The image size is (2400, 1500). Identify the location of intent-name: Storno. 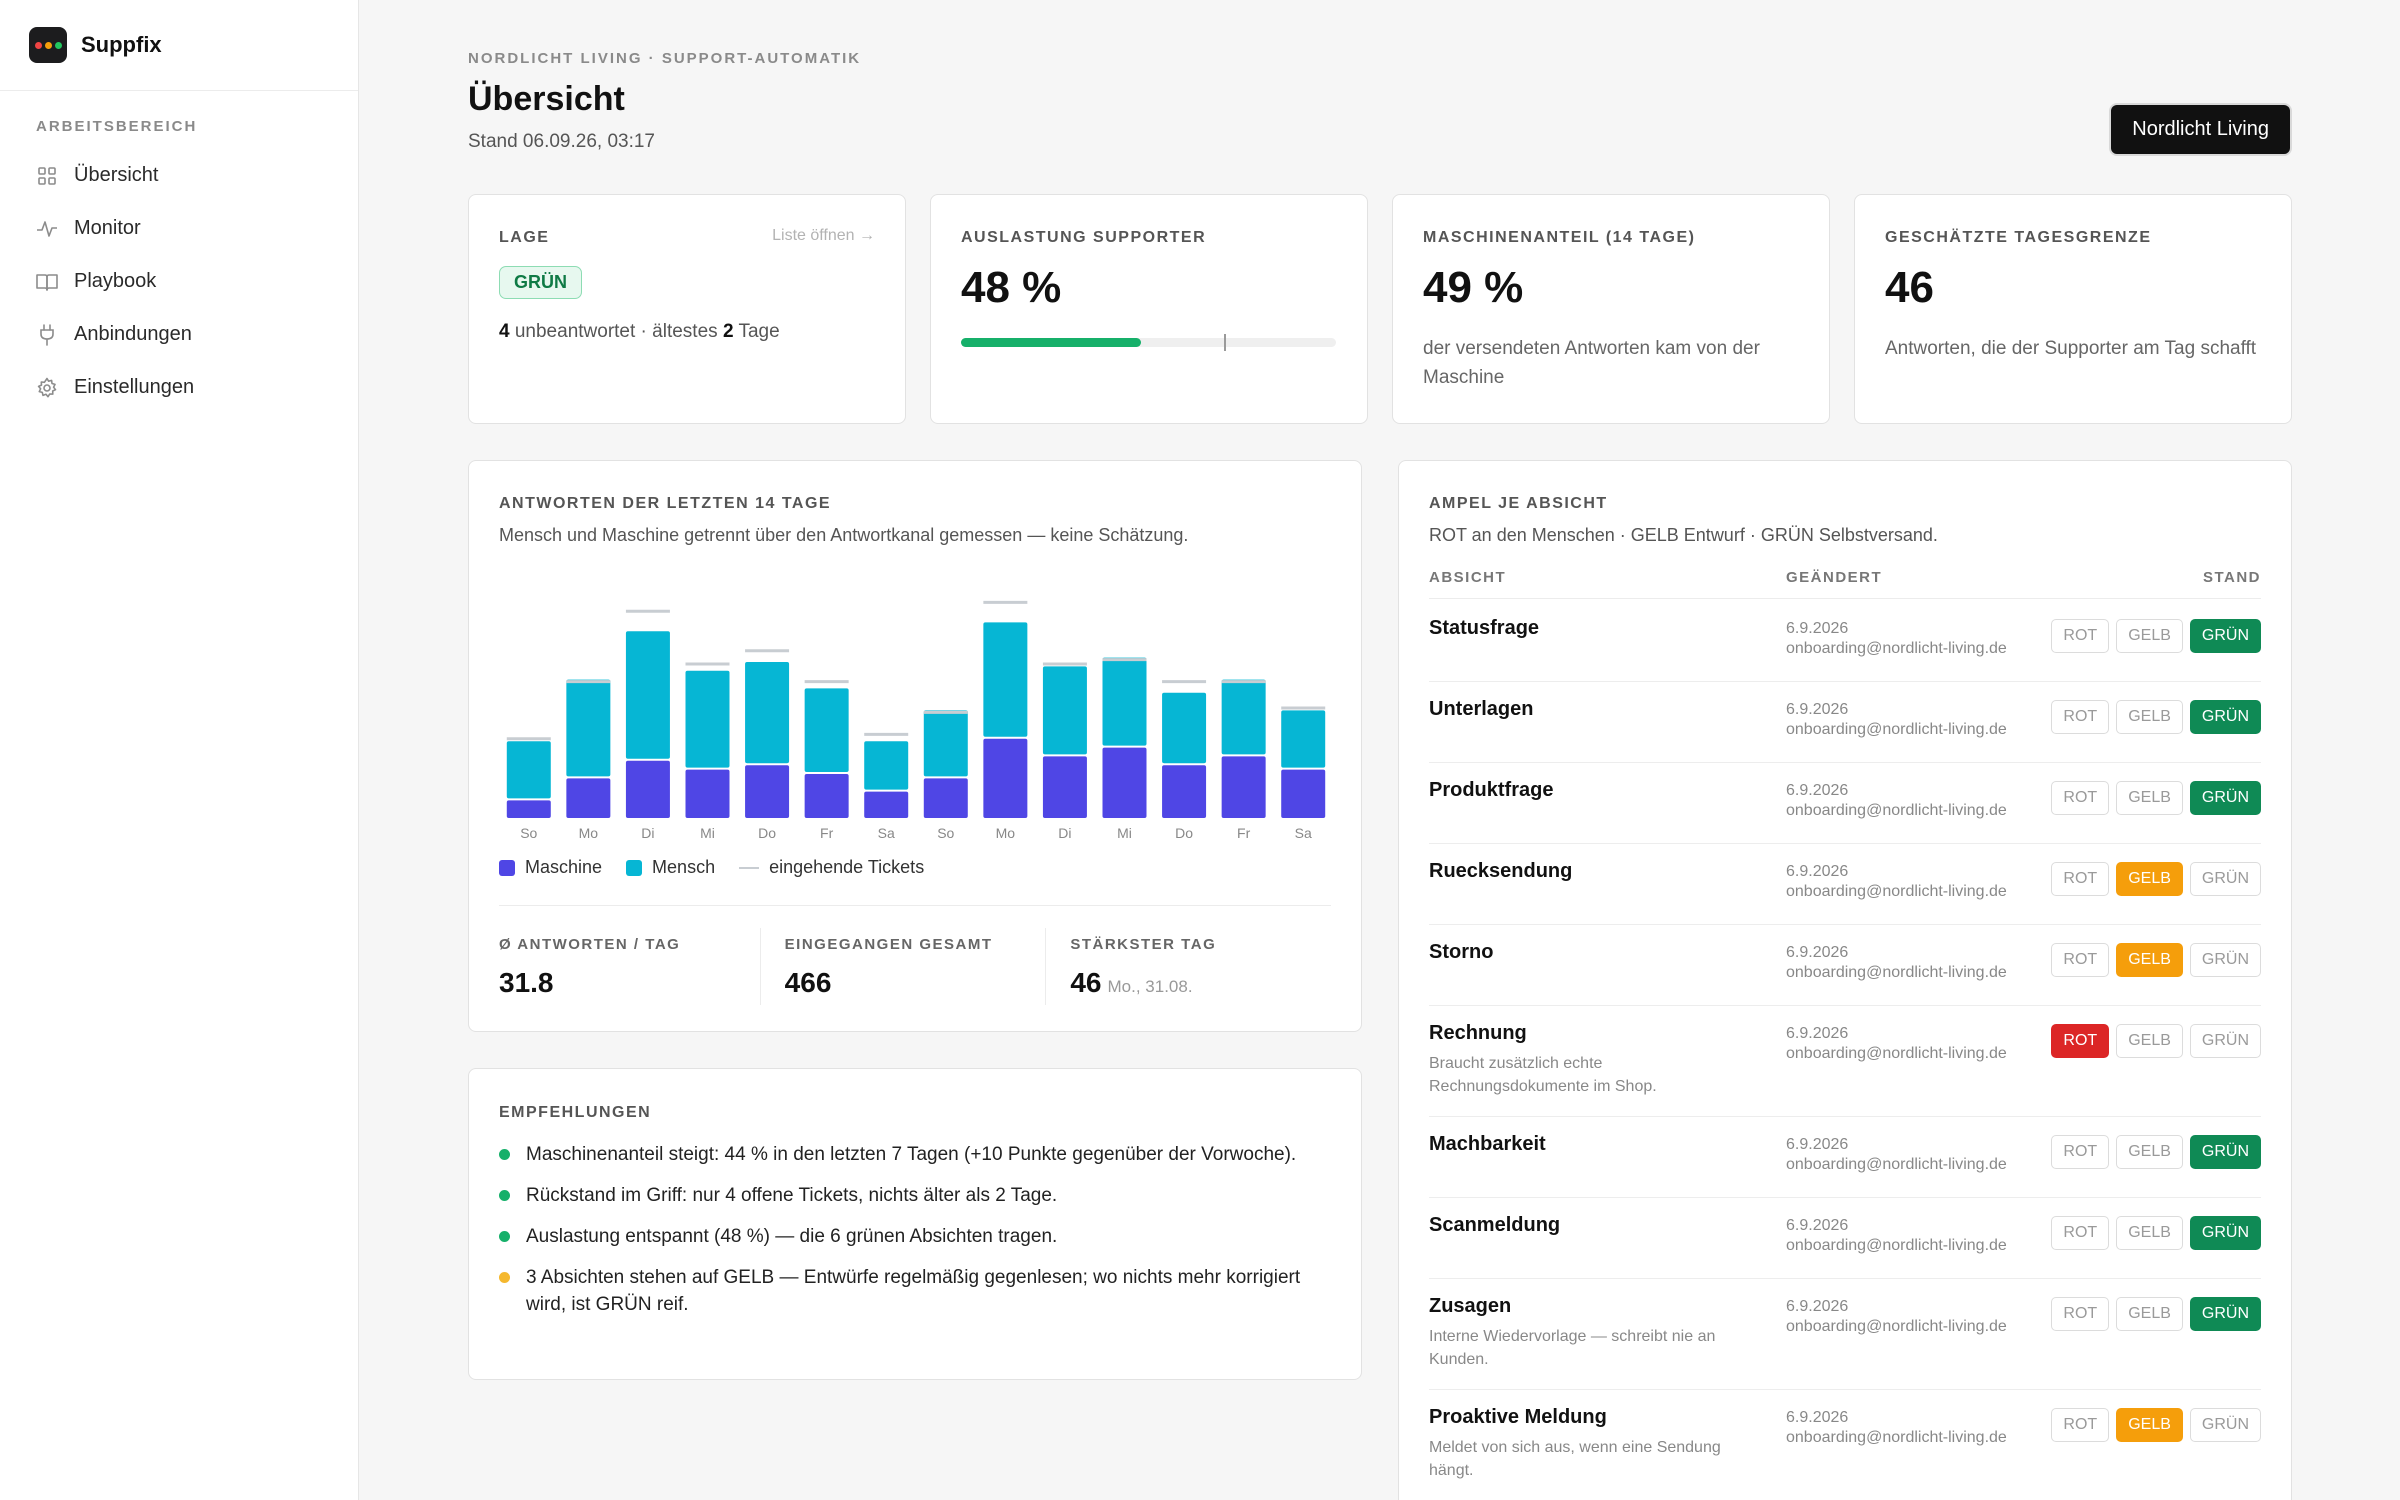
(1461, 952).